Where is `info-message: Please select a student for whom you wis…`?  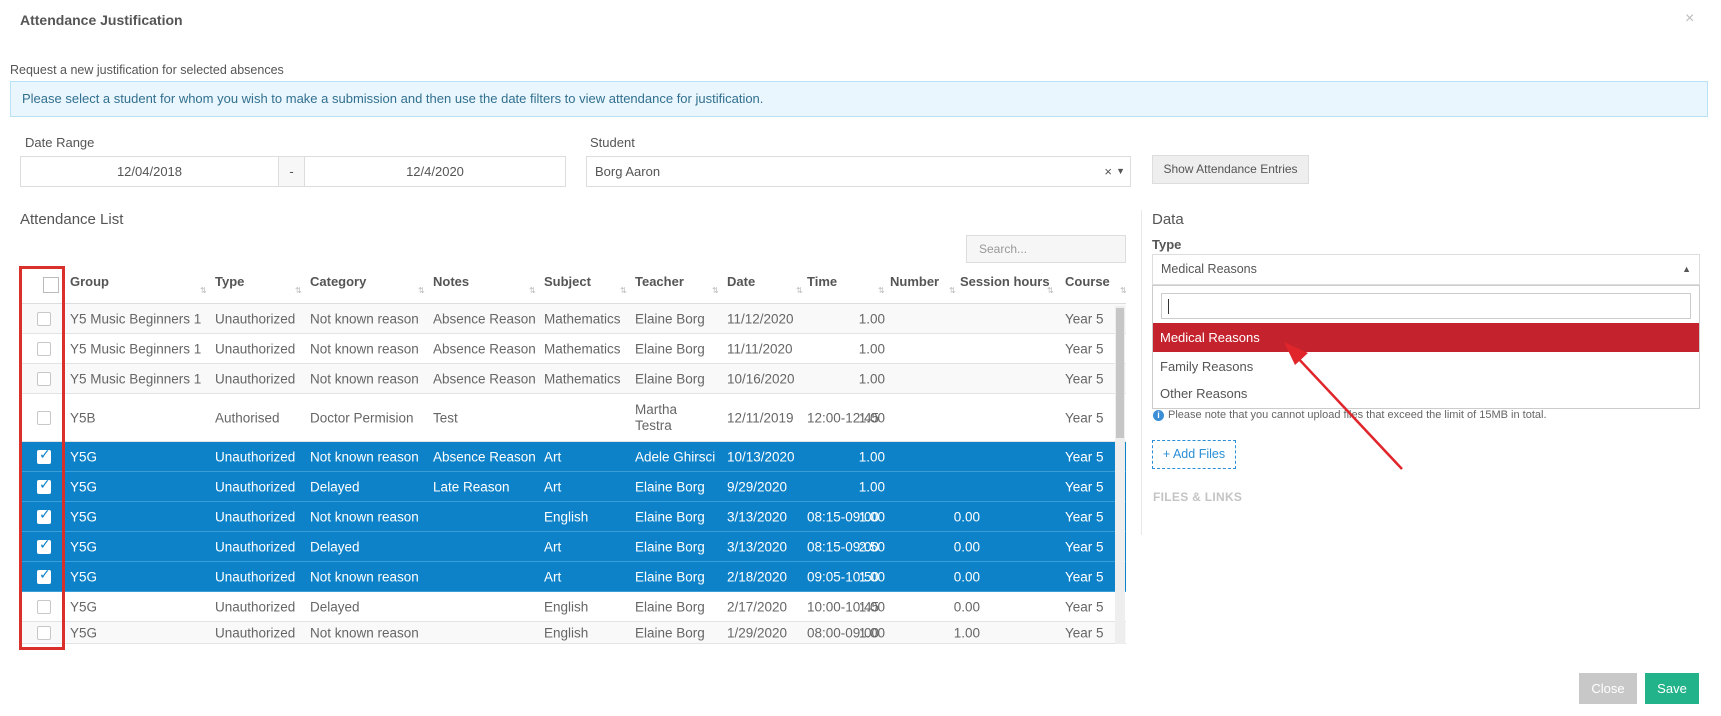 info-message: Please select a student for whom you wis… is located at coordinates (859, 99).